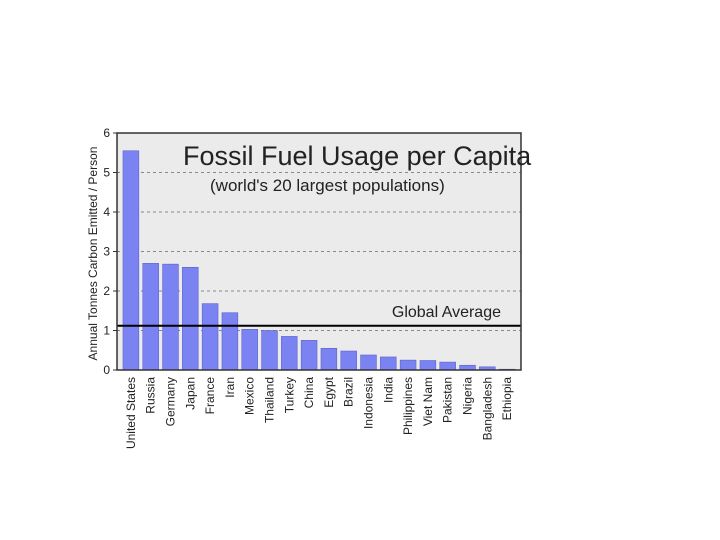  What do you see at coordinates (447, 366) in the screenshot?
I see `bar-pakistan` at bounding box center [447, 366].